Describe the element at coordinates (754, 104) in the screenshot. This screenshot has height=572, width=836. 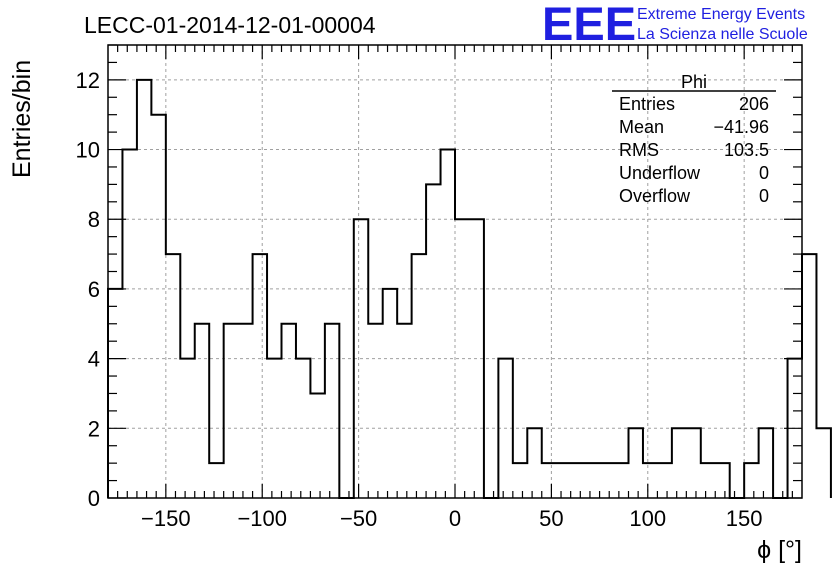
I see `stats-value: 206` at that location.